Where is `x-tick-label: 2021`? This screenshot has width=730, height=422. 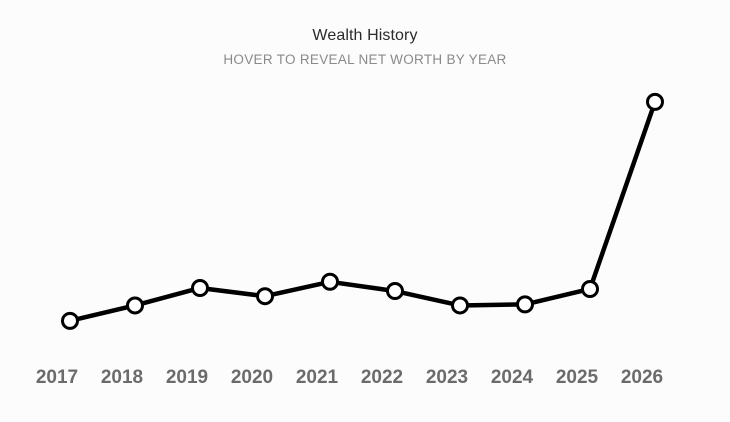 x-tick-label: 2021 is located at coordinates (317, 377).